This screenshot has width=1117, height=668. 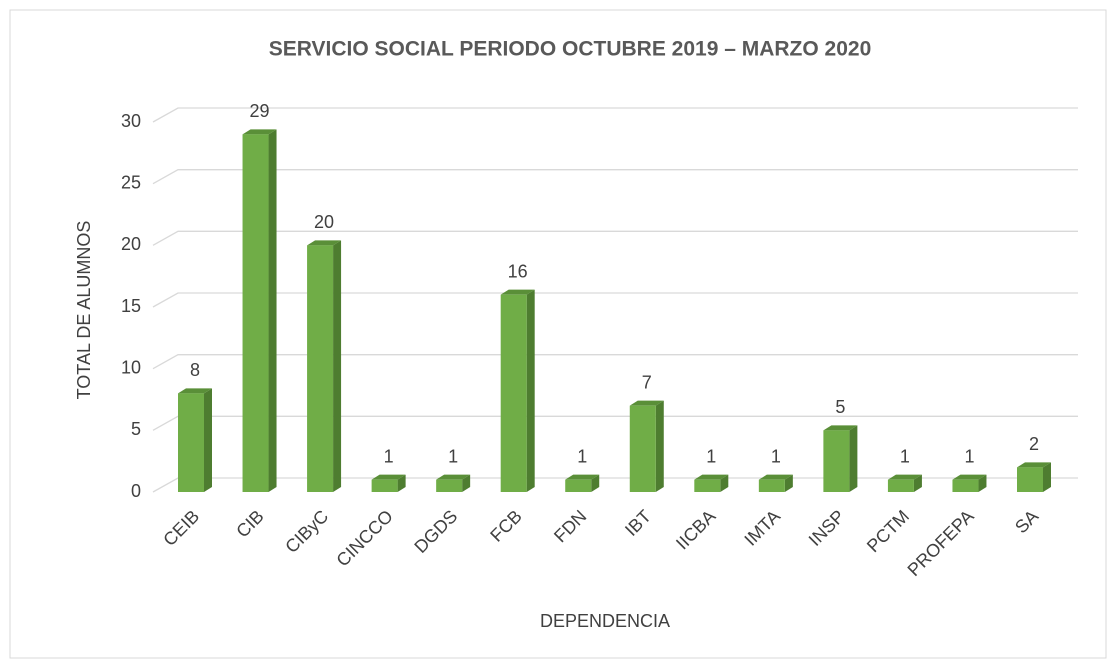 I want to click on data-label: 8, so click(x=195, y=370).